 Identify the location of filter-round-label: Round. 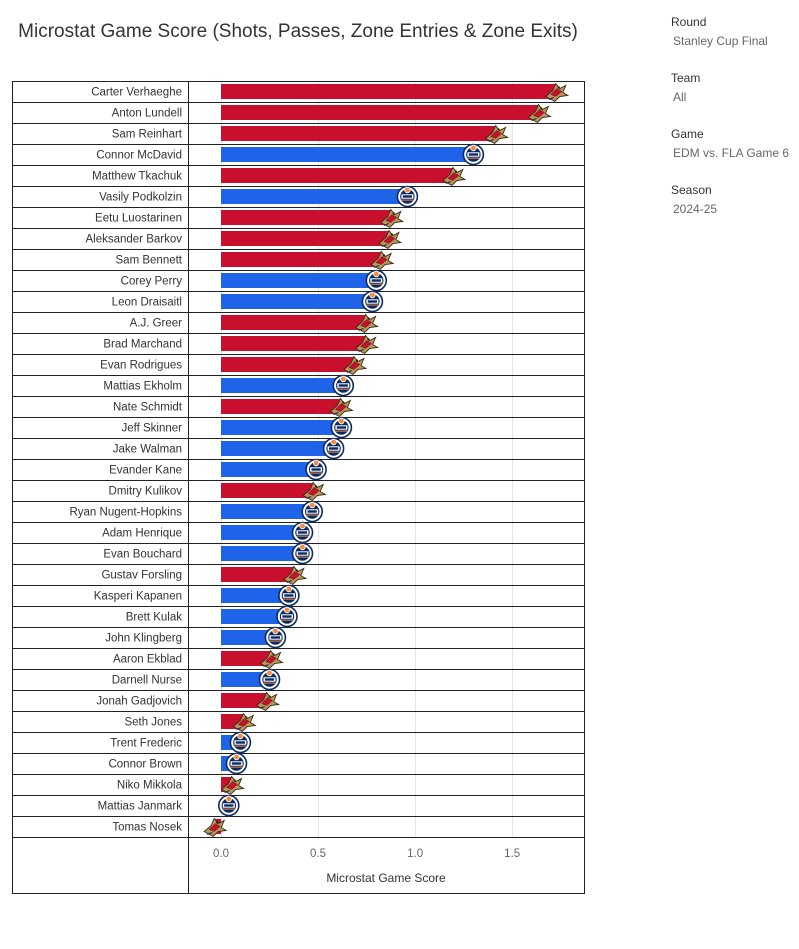
(689, 22).